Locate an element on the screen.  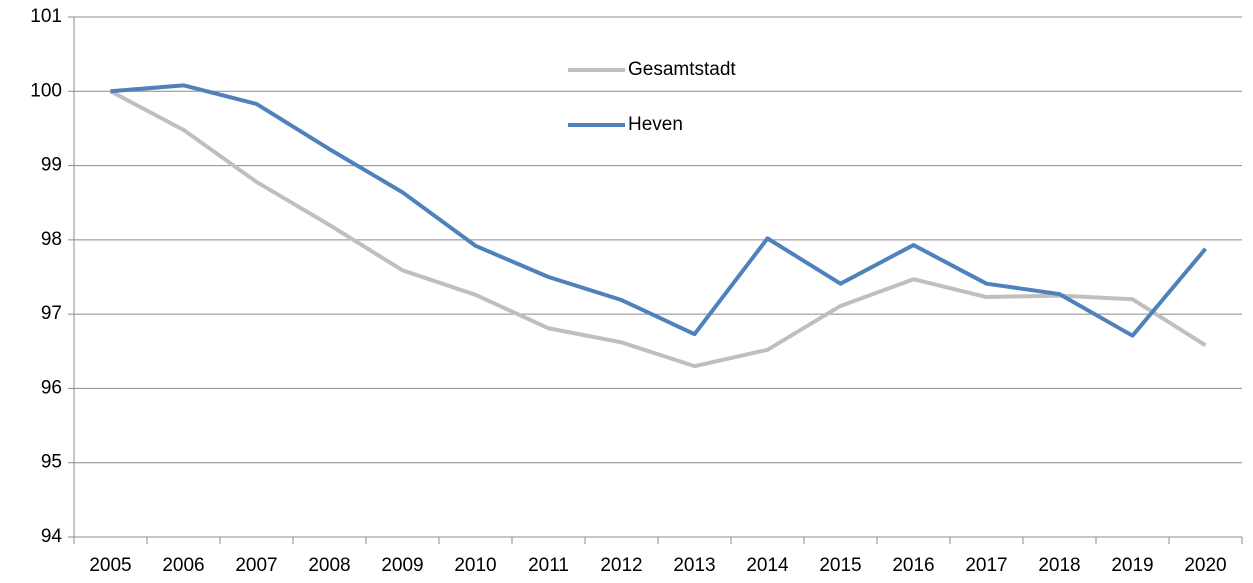
x-tick-label: 2011 is located at coordinates (548, 565).